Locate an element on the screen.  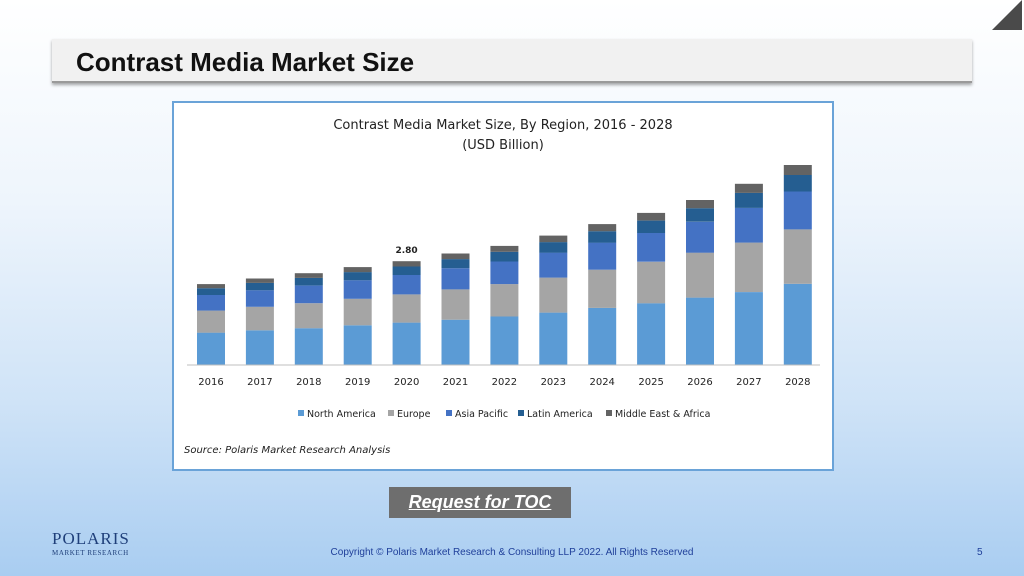
x-tick-label-2024: 2024 is located at coordinates (601, 382).